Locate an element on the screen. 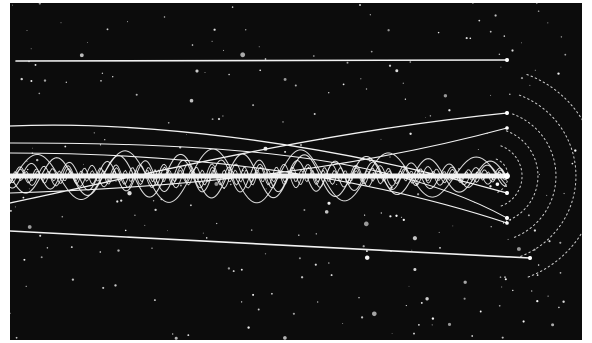 This screenshot has height=343, width=592. oscillating-trail is located at coordinates (258, 176).